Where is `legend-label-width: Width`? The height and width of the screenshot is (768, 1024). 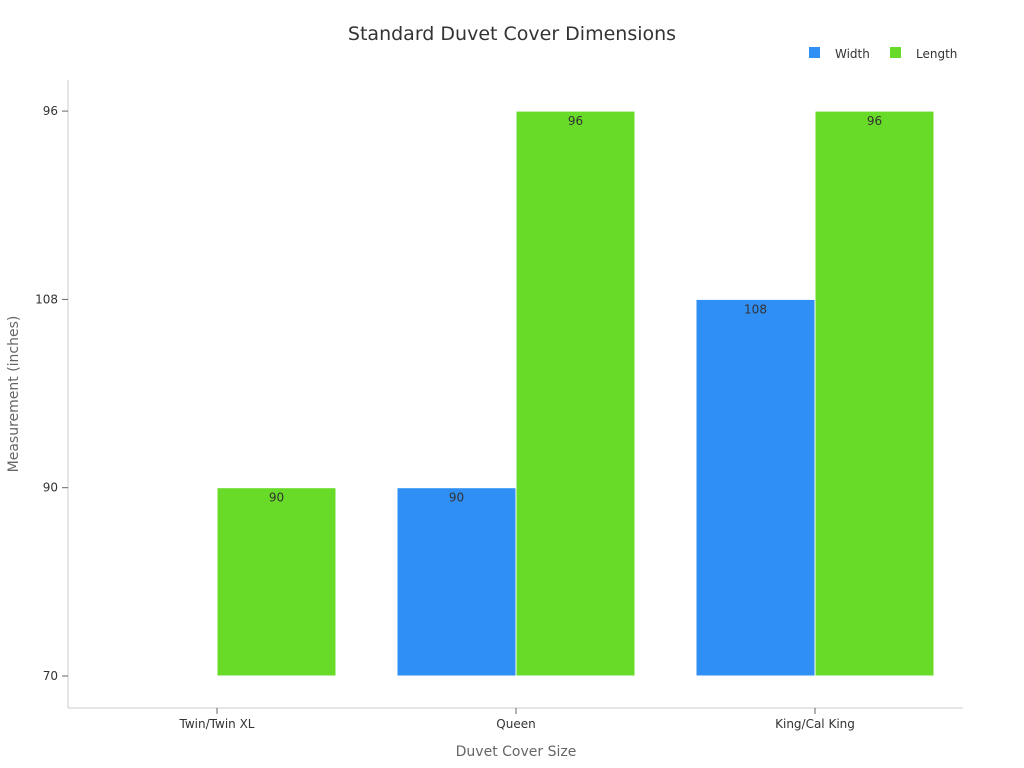 legend-label-width: Width is located at coordinates (852, 54).